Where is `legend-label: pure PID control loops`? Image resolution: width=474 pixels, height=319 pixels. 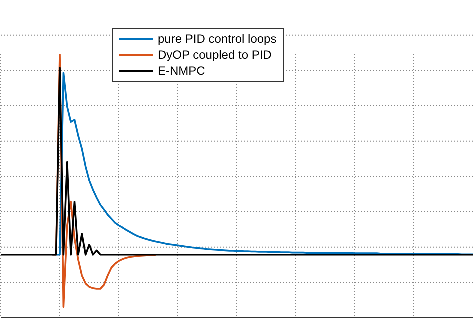 legend-label: pure PID control loops is located at coordinates (217, 39).